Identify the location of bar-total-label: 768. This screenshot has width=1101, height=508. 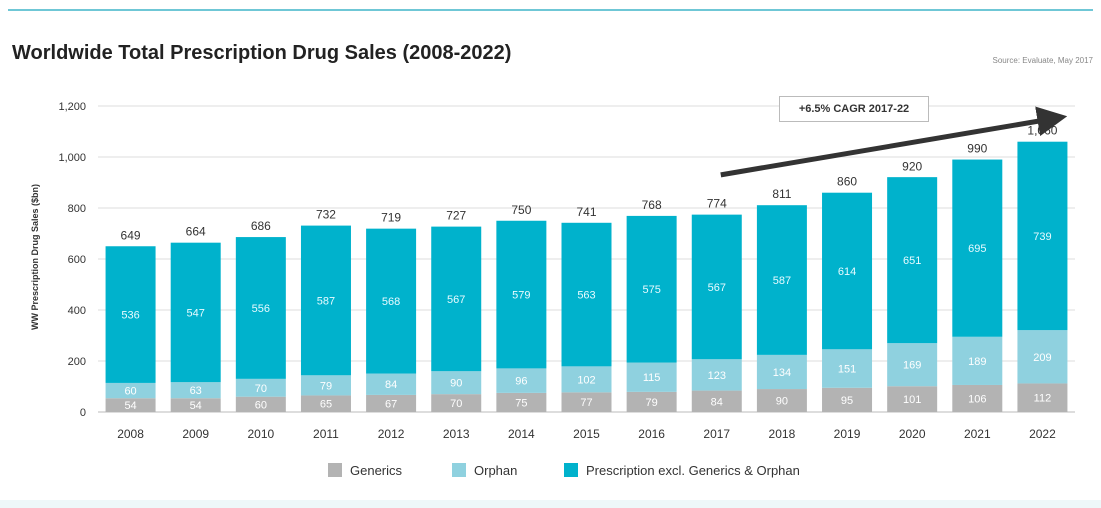
(652, 205).